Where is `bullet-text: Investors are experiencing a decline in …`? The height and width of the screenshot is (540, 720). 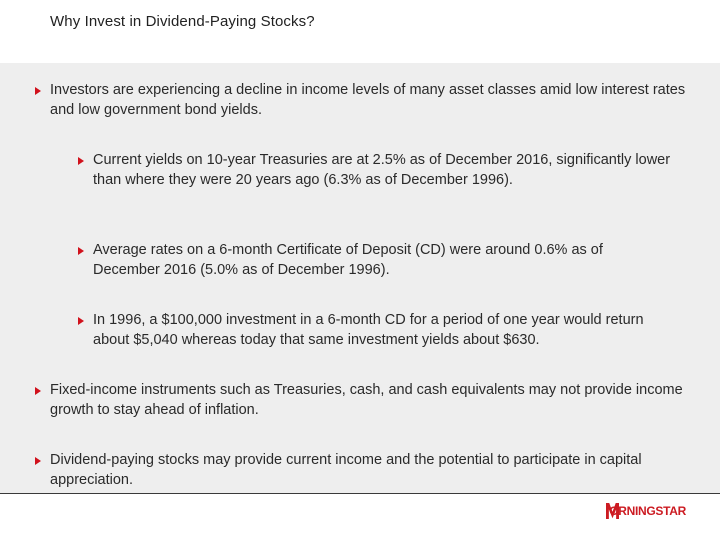 bullet-text: Investors are experiencing a decline in … is located at coordinates (368, 100).